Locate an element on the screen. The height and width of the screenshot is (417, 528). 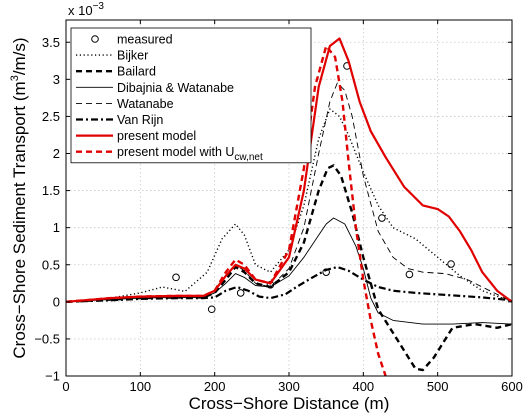
x-tick-label: 400 is located at coordinates (363, 386).